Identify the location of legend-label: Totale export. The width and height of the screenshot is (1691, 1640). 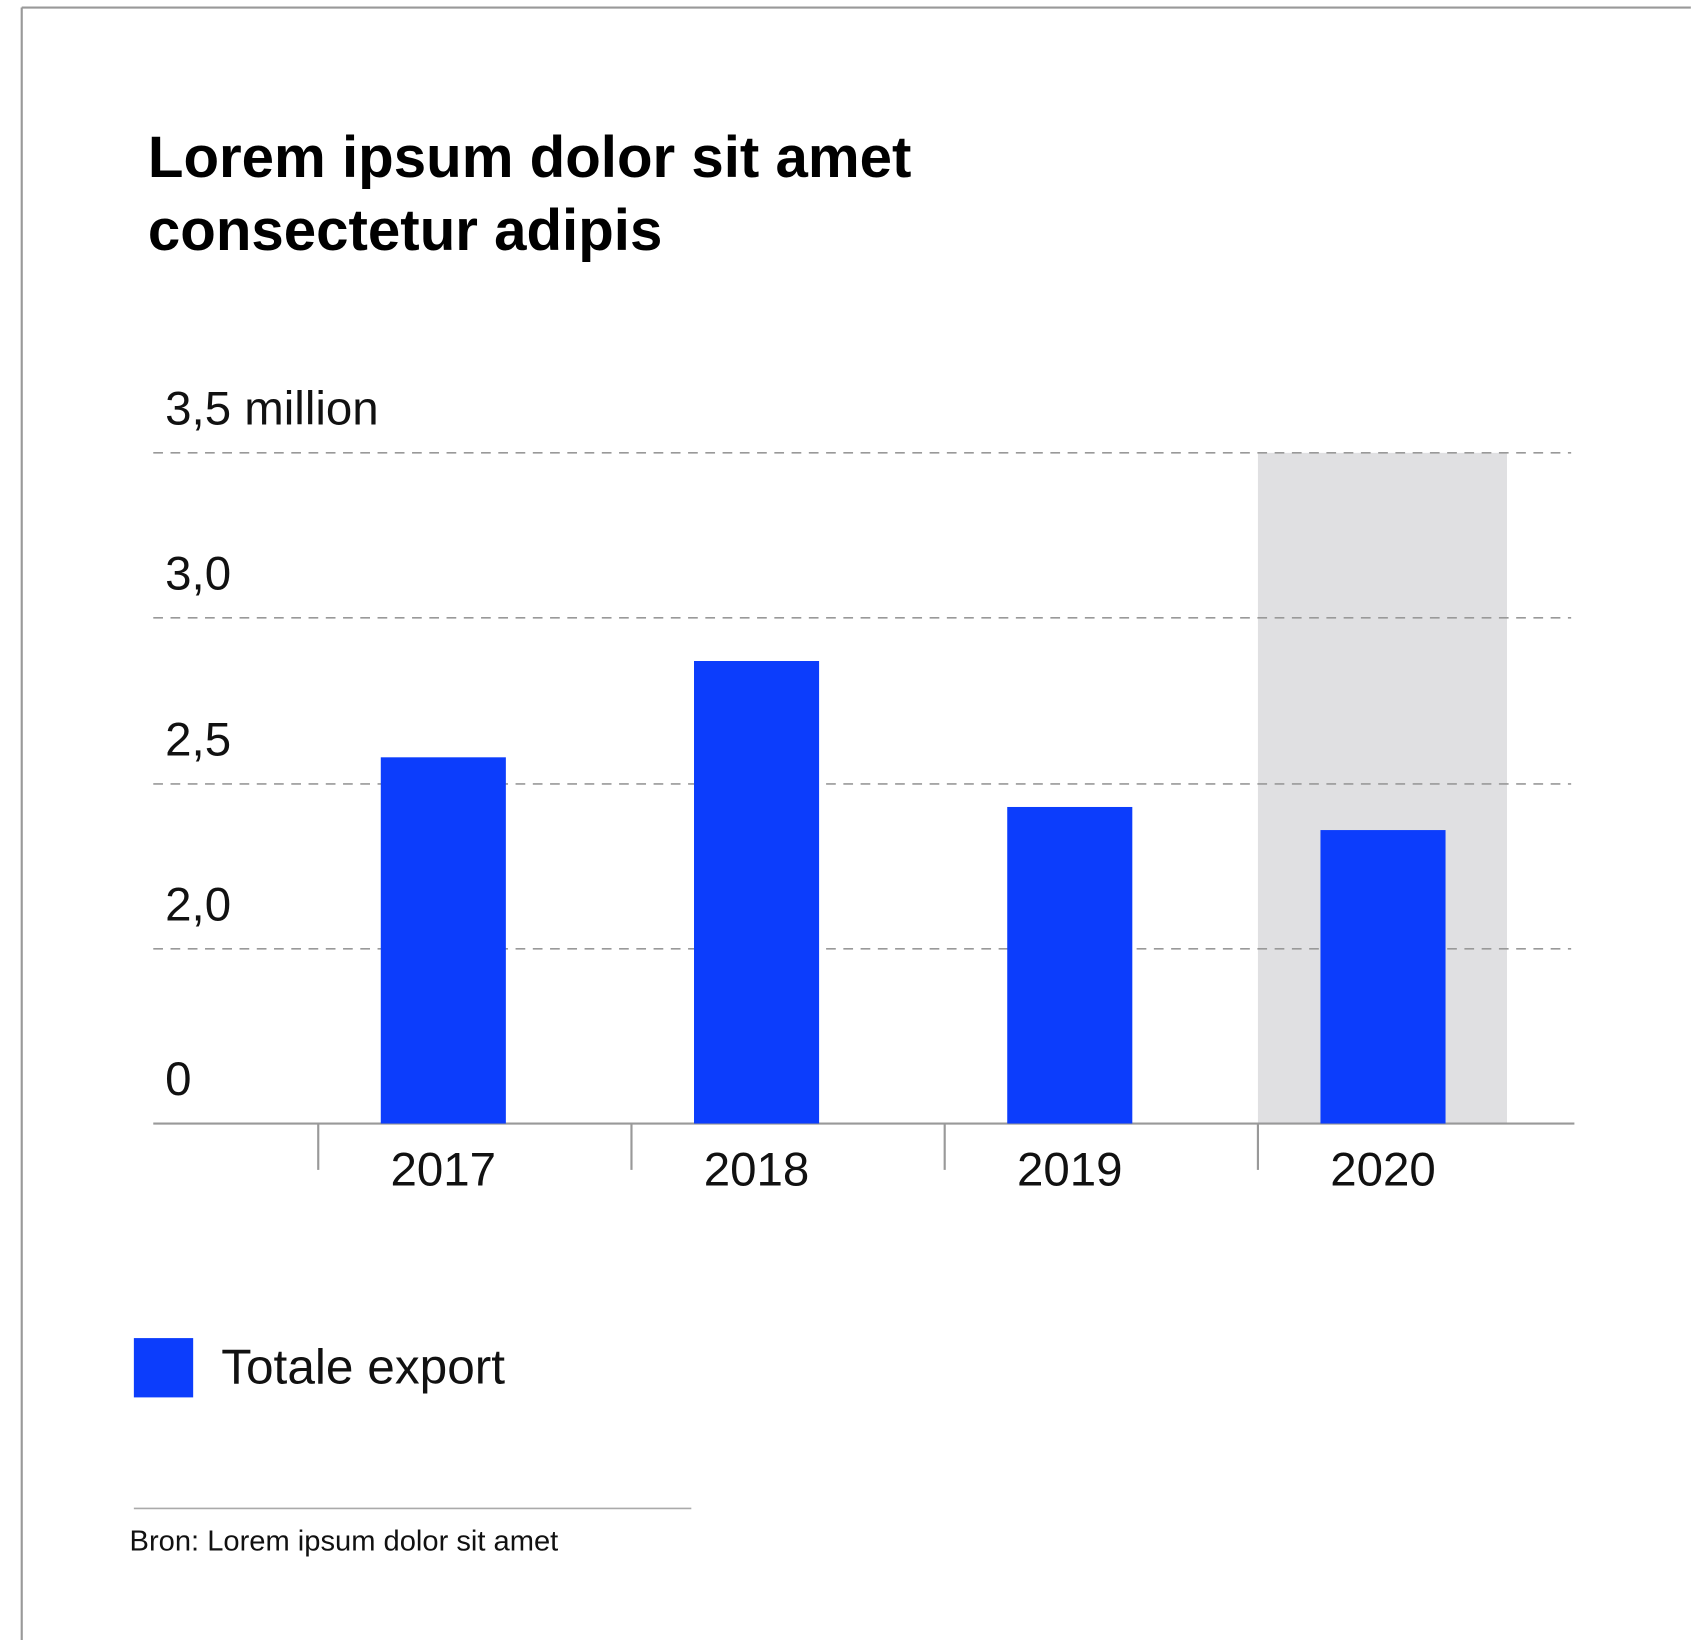
(363, 1367).